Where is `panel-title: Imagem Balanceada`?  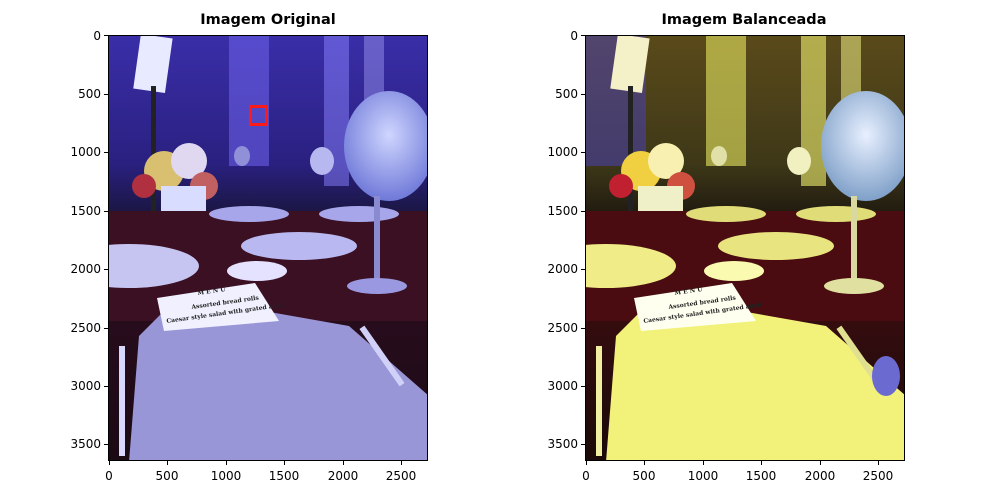 panel-title: Imagem Balanceada is located at coordinates (744, 20).